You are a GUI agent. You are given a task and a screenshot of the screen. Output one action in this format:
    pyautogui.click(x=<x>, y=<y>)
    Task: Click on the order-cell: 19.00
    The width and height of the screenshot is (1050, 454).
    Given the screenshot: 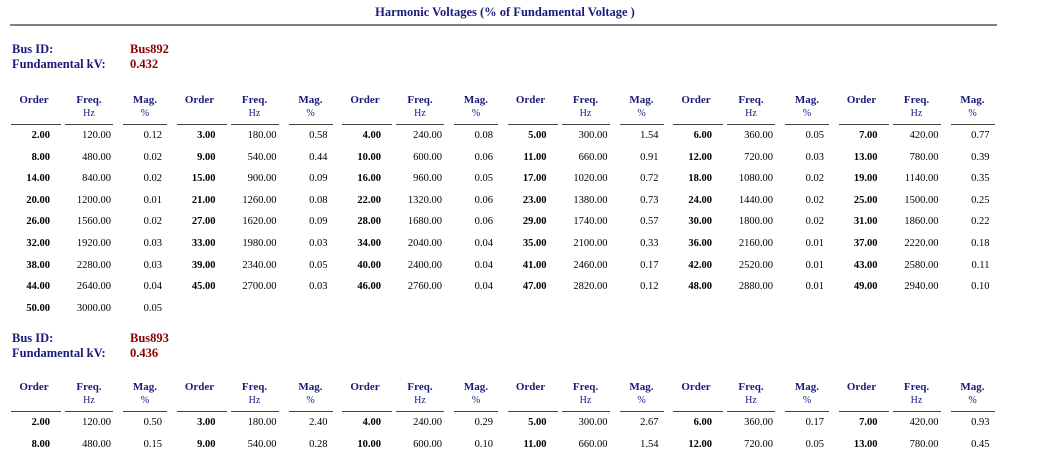 What is the action you would take?
    pyautogui.click(x=865, y=179)
    